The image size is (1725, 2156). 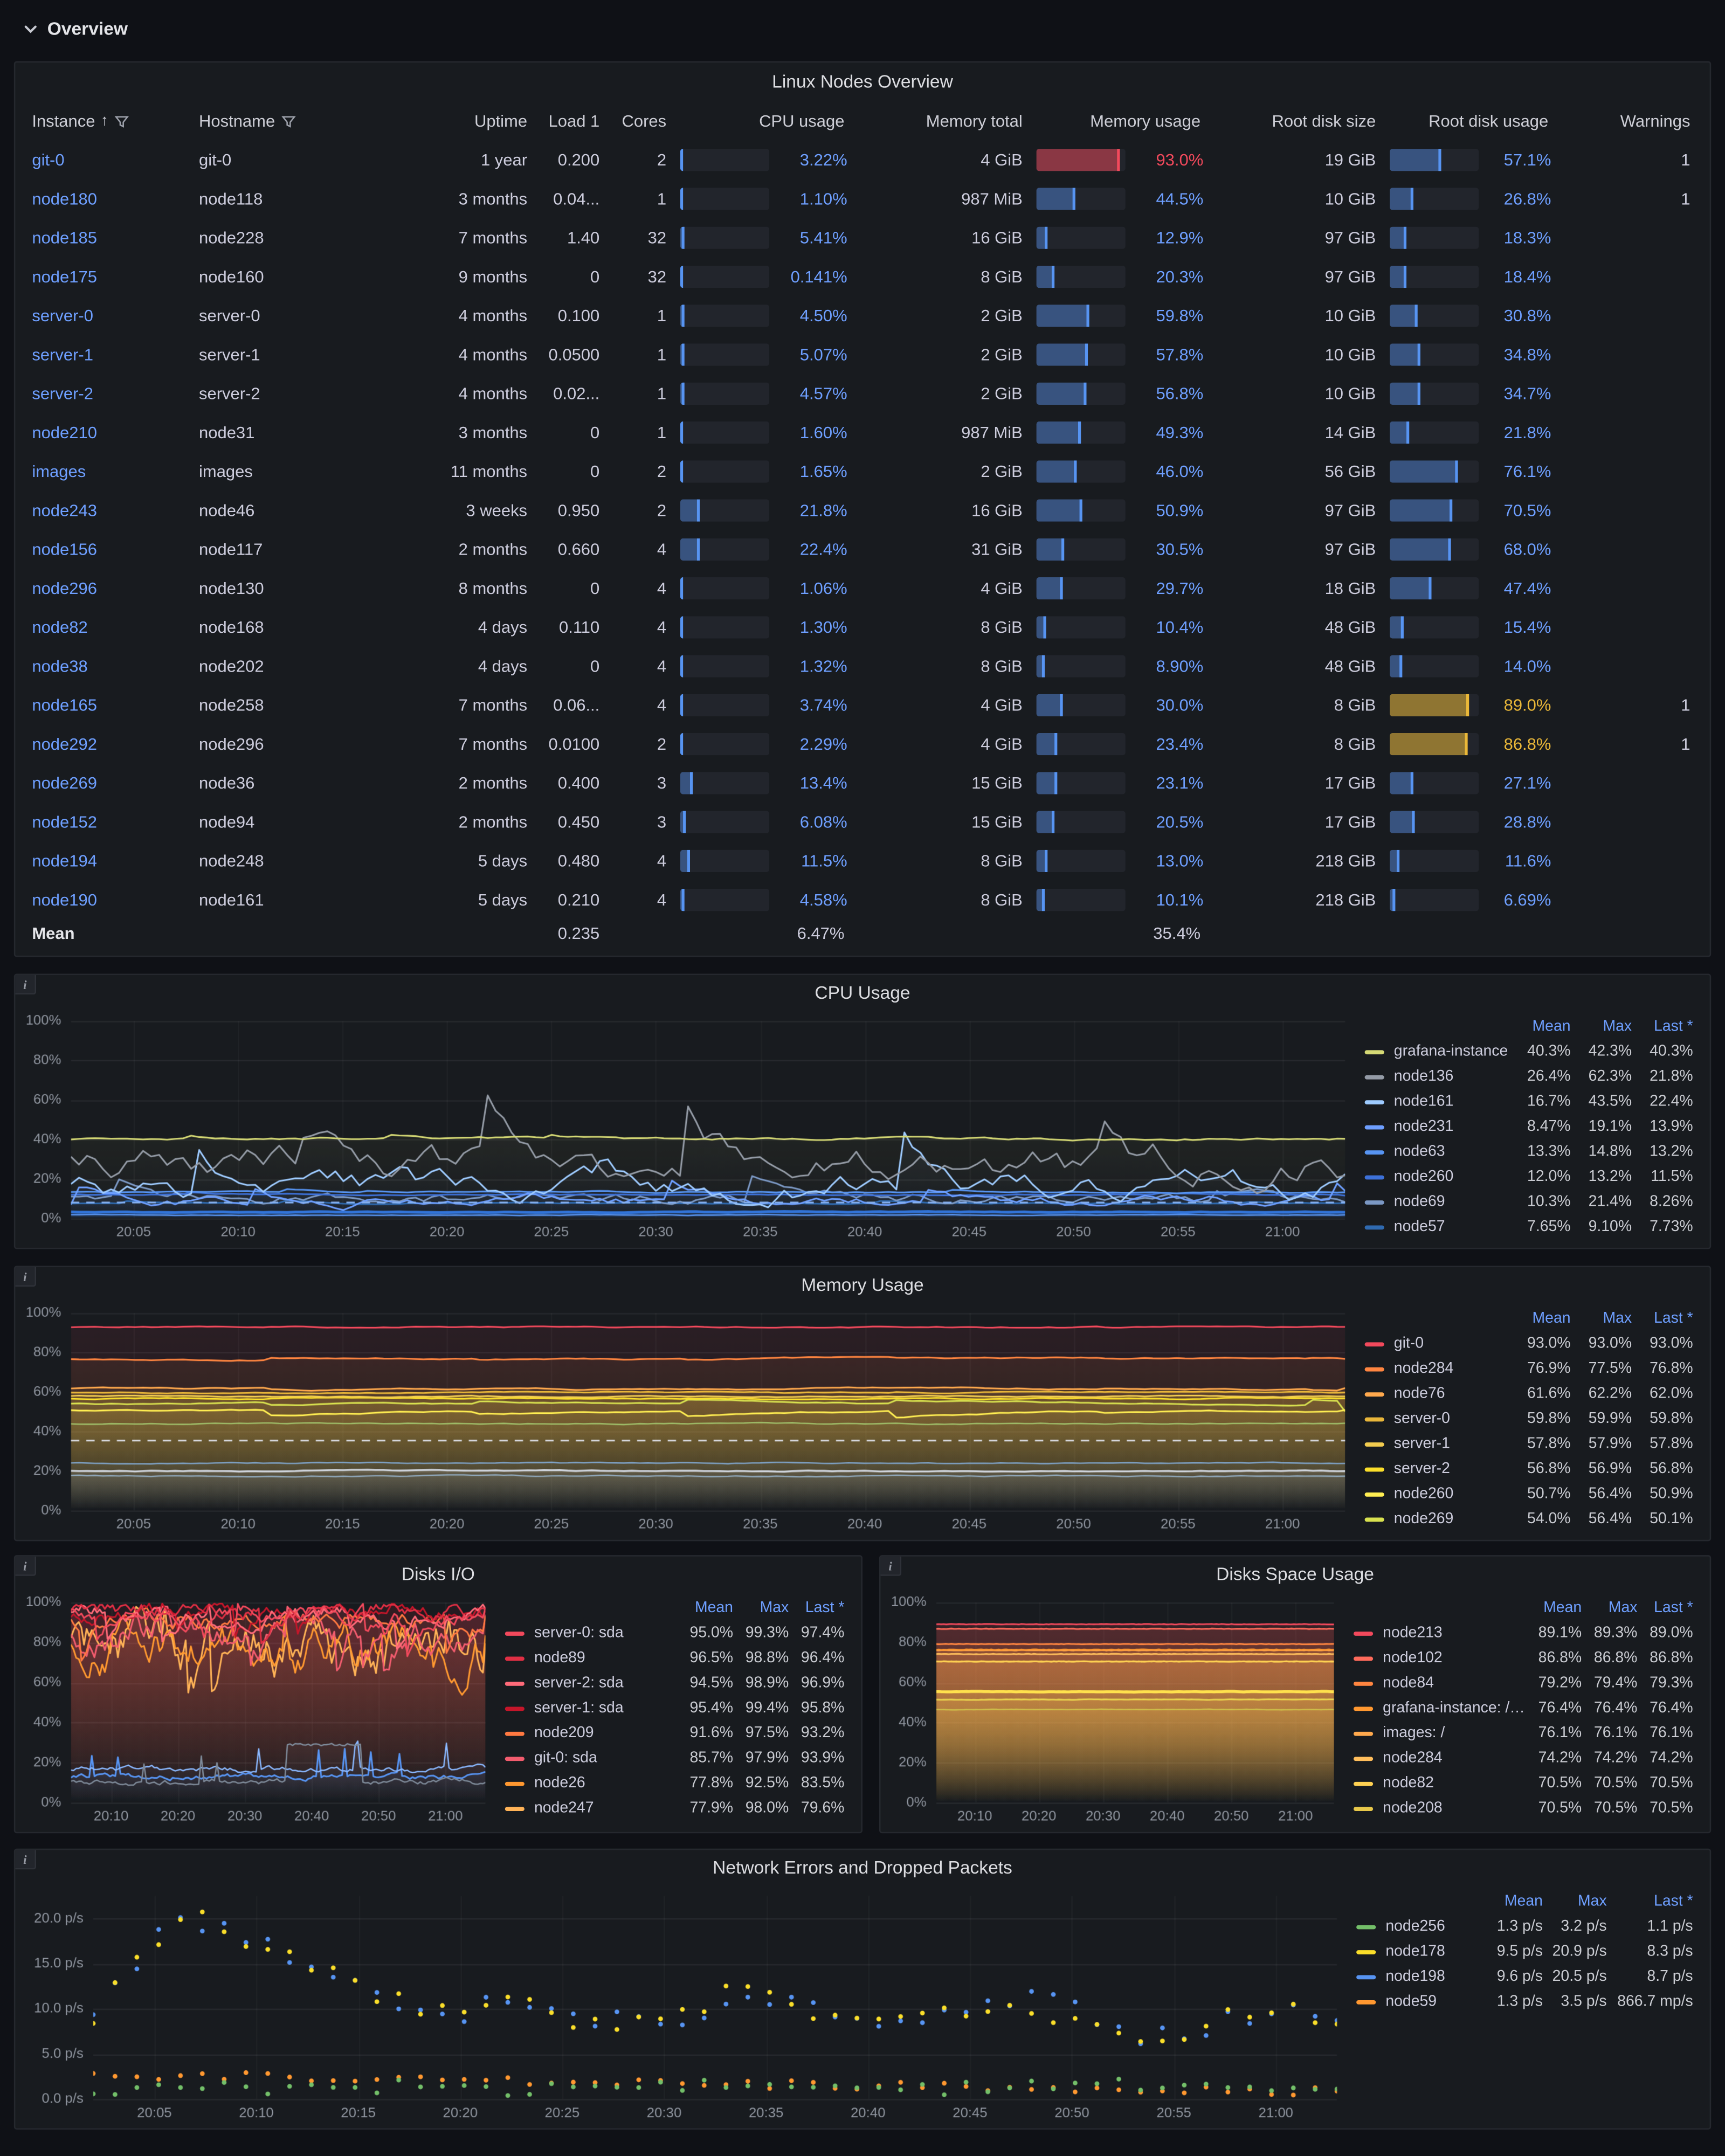 I want to click on series-name: node209, so click(x=564, y=1733).